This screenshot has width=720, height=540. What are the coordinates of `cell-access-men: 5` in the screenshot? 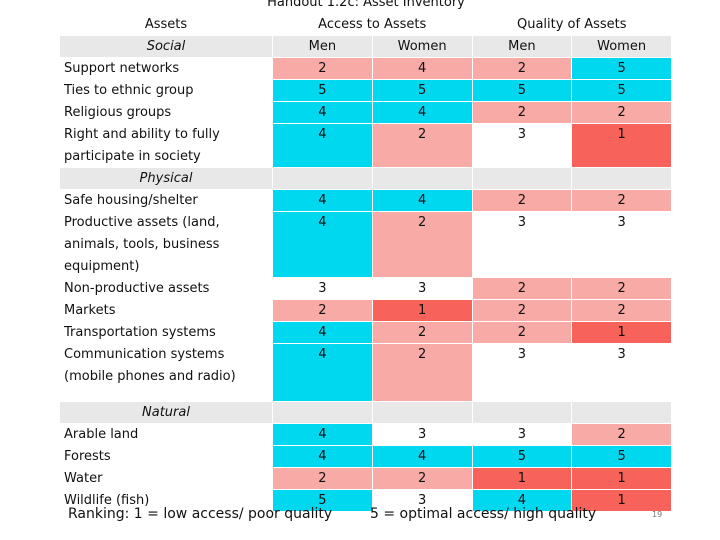 It's located at (323, 501).